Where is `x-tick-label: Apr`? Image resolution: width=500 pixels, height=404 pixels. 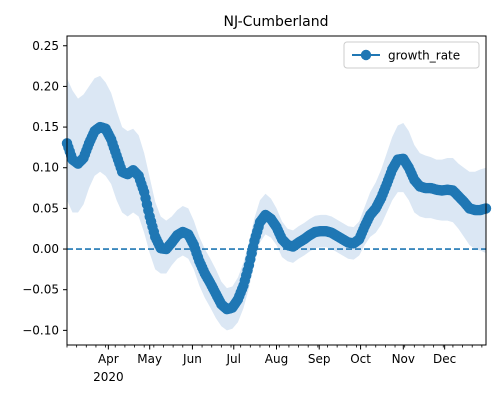
x-tick-label: Apr is located at coordinates (108, 359).